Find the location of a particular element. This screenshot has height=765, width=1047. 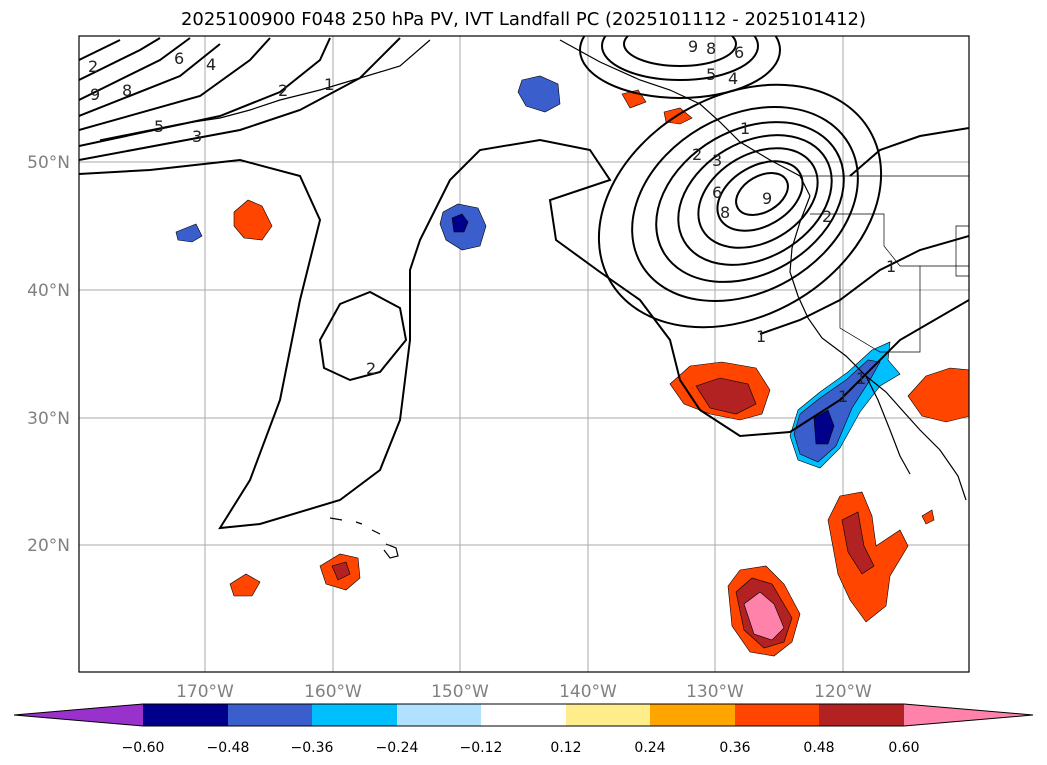

cb-tick-9: 0.60 is located at coordinates (903, 748).